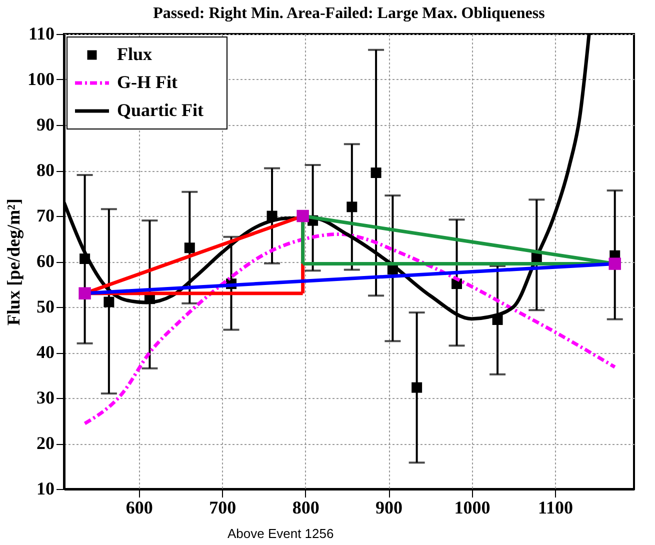 This screenshot has height=545, width=655. I want to click on y-tick-label: 70, so click(45, 216).